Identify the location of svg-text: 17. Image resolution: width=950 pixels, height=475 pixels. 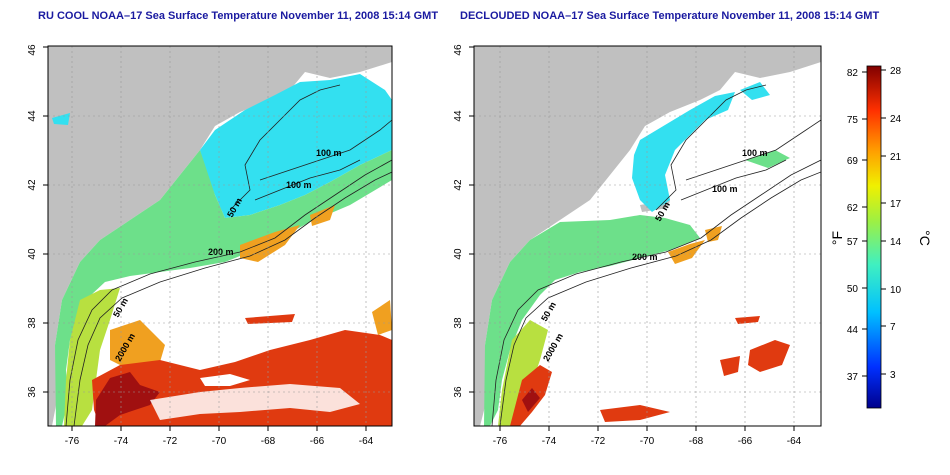
(896, 204).